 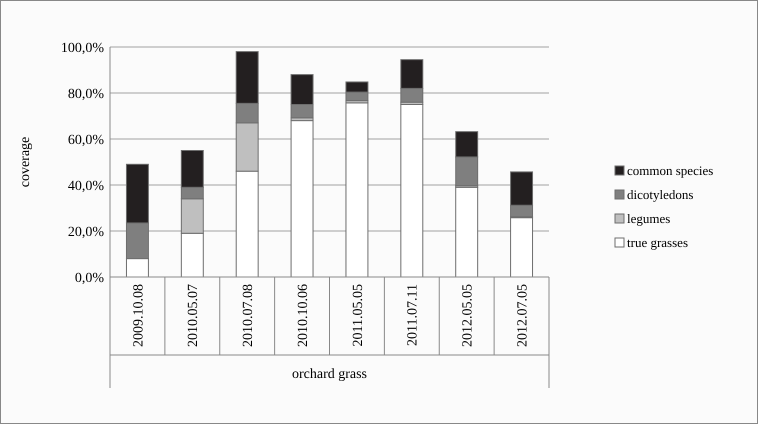 I want to click on legend-label: common species, so click(x=670, y=170).